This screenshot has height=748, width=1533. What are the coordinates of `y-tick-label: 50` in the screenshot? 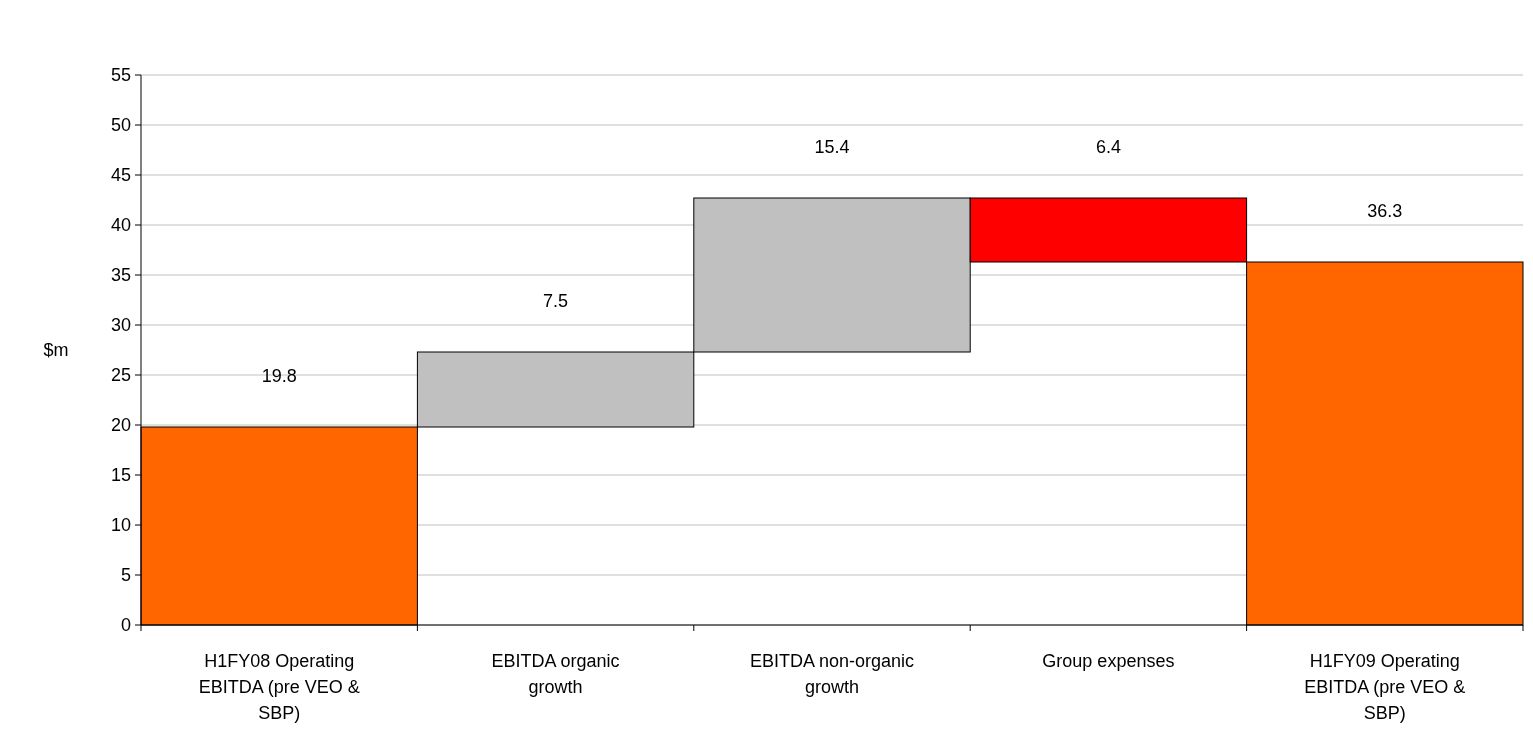 It's located at (120, 125).